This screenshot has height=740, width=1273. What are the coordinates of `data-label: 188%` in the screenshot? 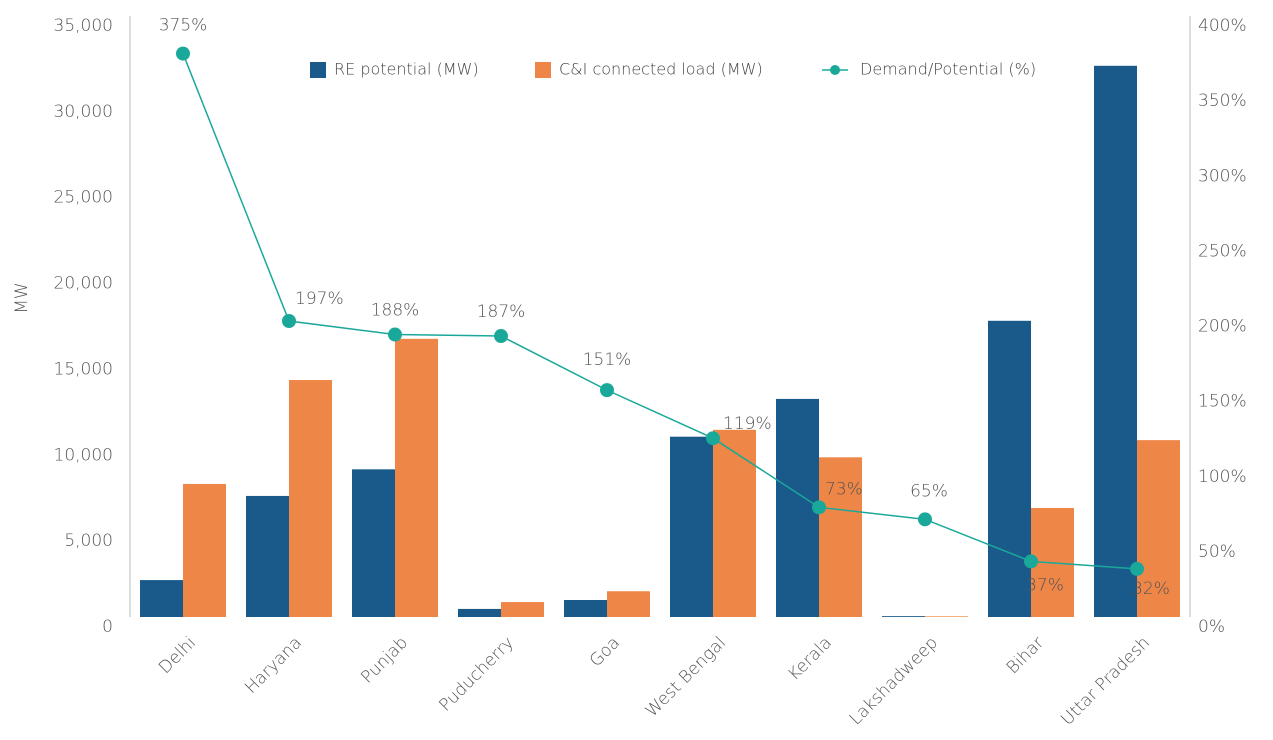 It's located at (395, 311).